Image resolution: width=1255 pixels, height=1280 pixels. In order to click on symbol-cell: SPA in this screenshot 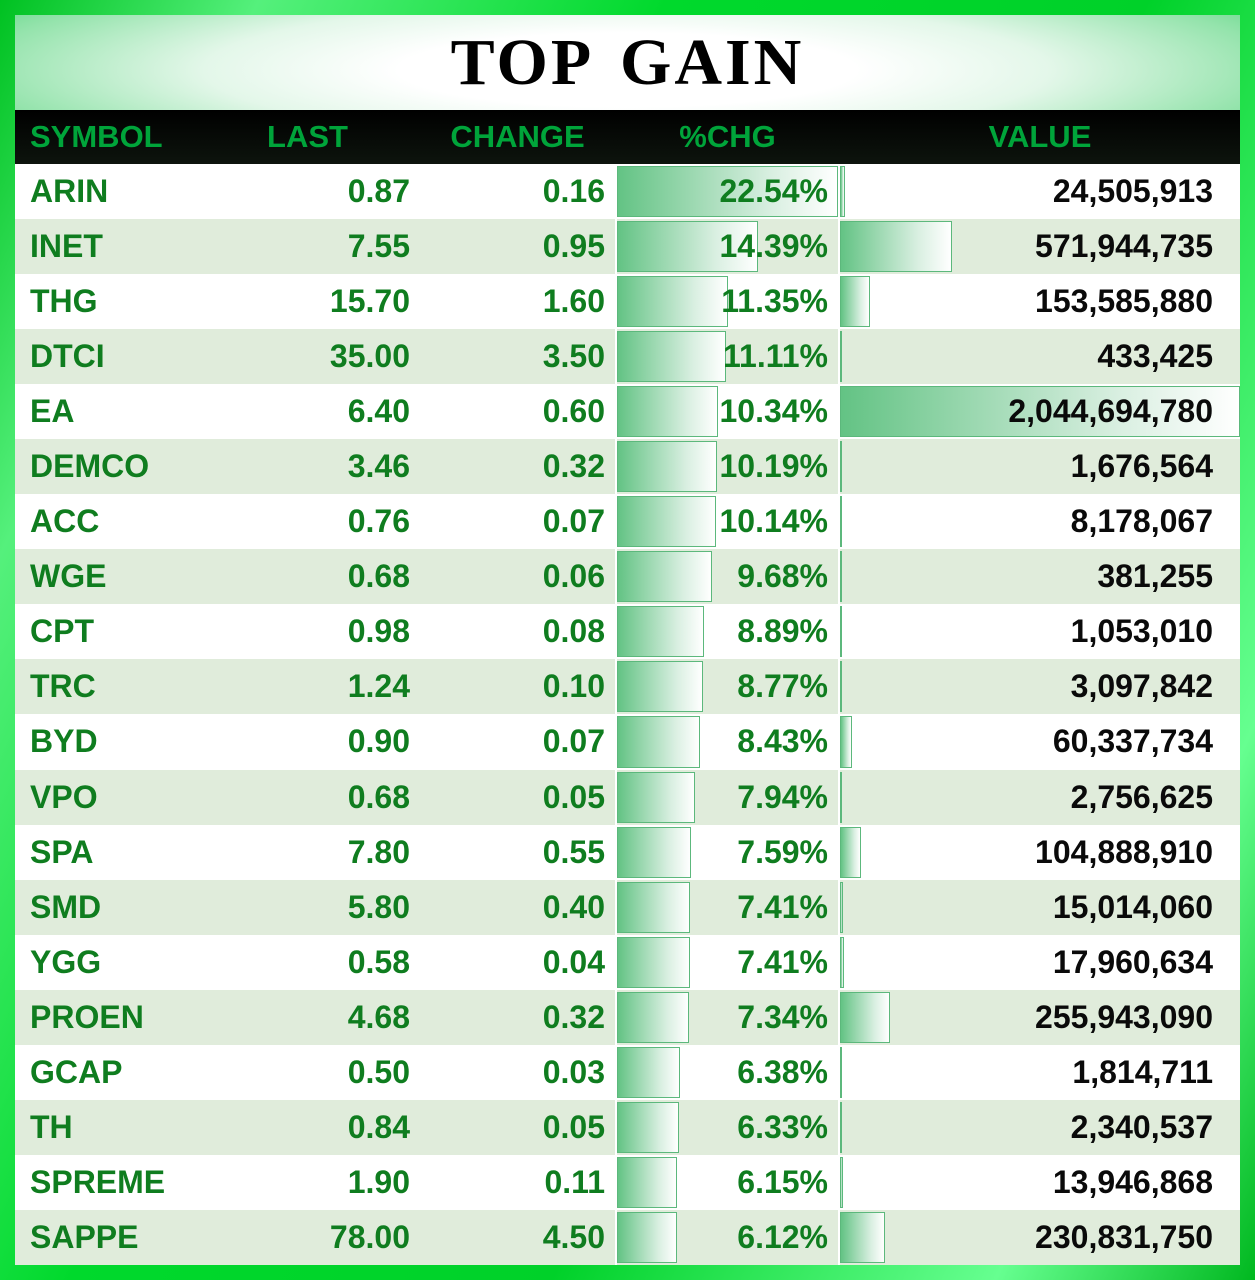, I will do `click(62, 851)`.